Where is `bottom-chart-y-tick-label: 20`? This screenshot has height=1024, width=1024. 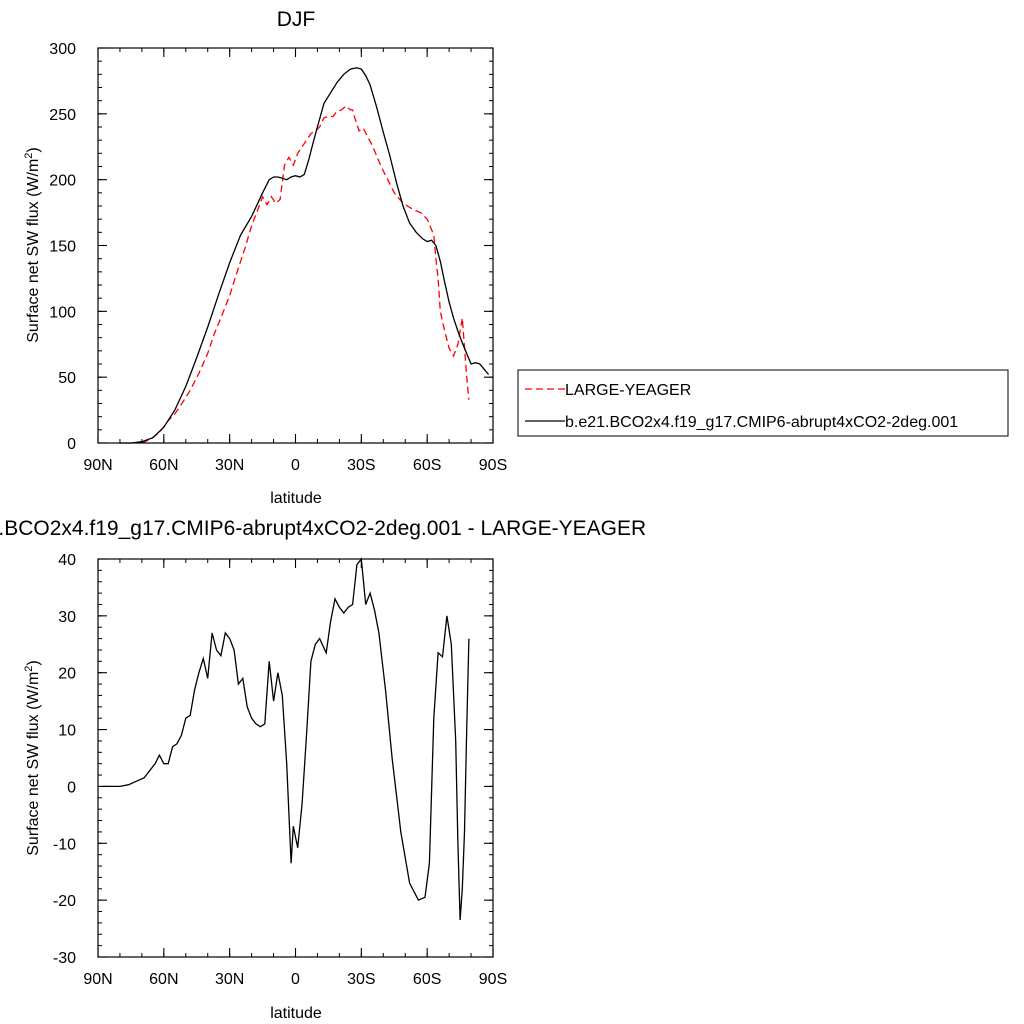
bottom-chart-y-tick-label: 20 is located at coordinates (67, 674).